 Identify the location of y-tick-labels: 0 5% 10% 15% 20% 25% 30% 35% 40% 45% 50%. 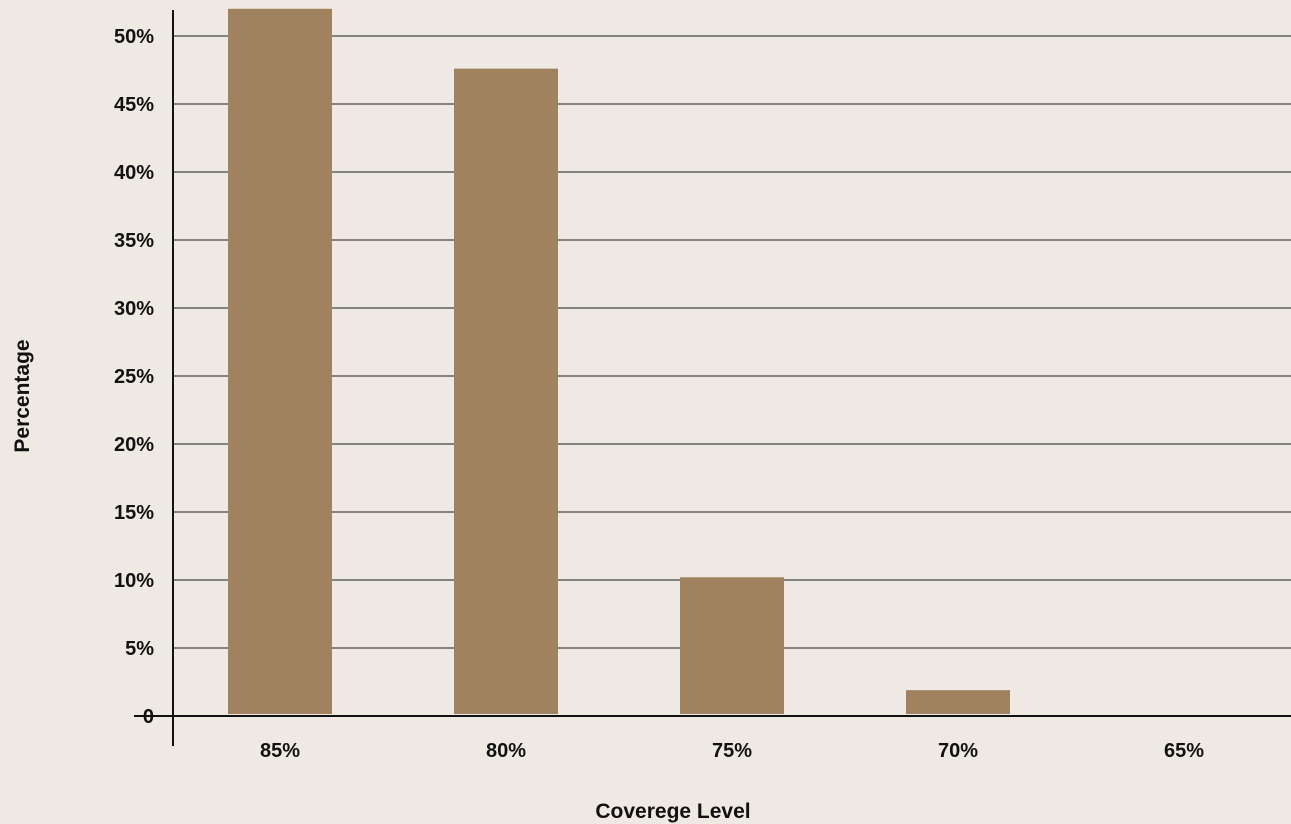
(134, 377).